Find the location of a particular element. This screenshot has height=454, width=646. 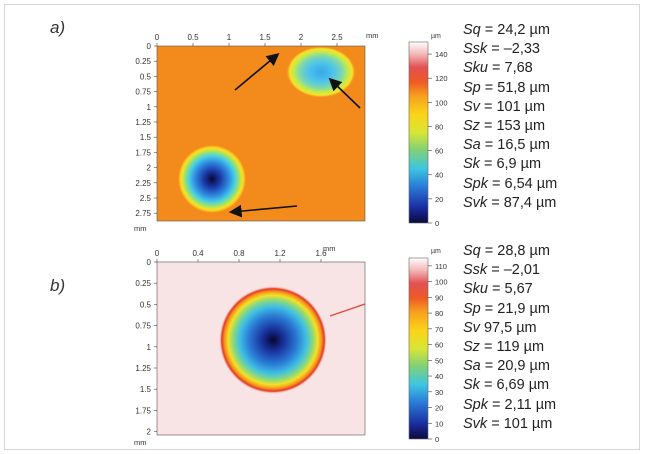

stat-row: Svk = 87,4 µm is located at coordinates (510, 203).